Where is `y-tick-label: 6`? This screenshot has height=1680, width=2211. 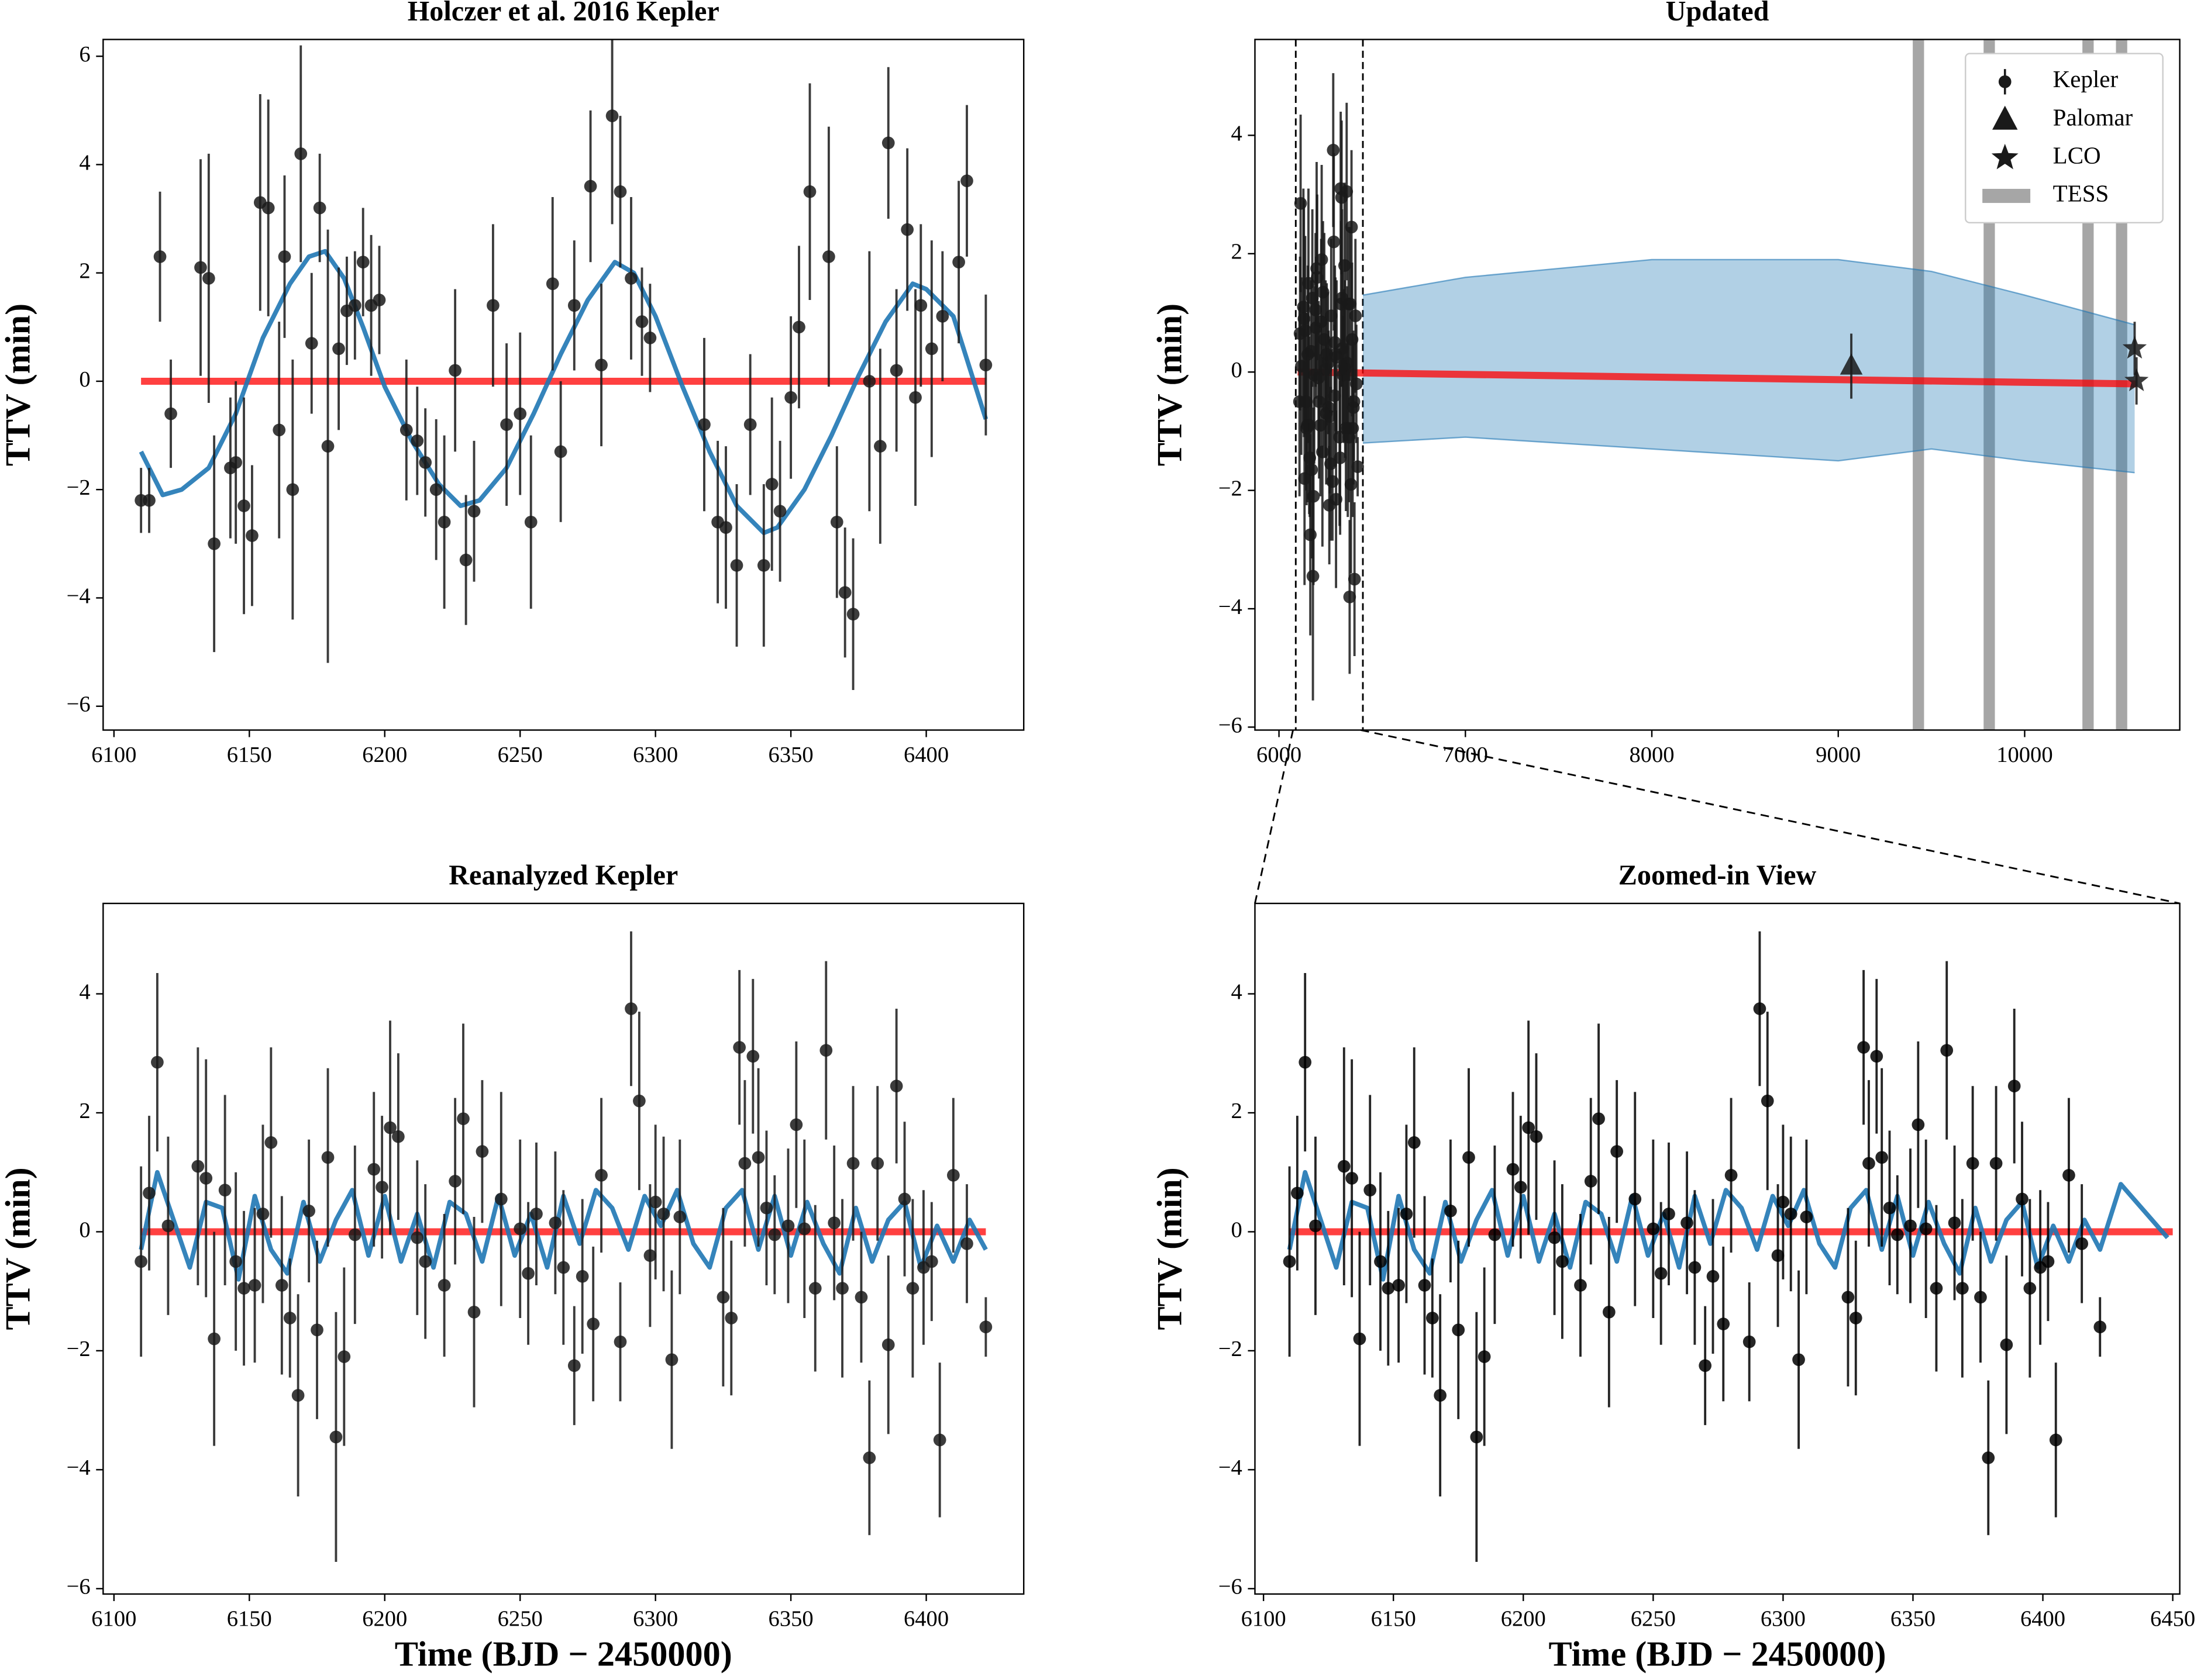 y-tick-label: 6 is located at coordinates (85, 54).